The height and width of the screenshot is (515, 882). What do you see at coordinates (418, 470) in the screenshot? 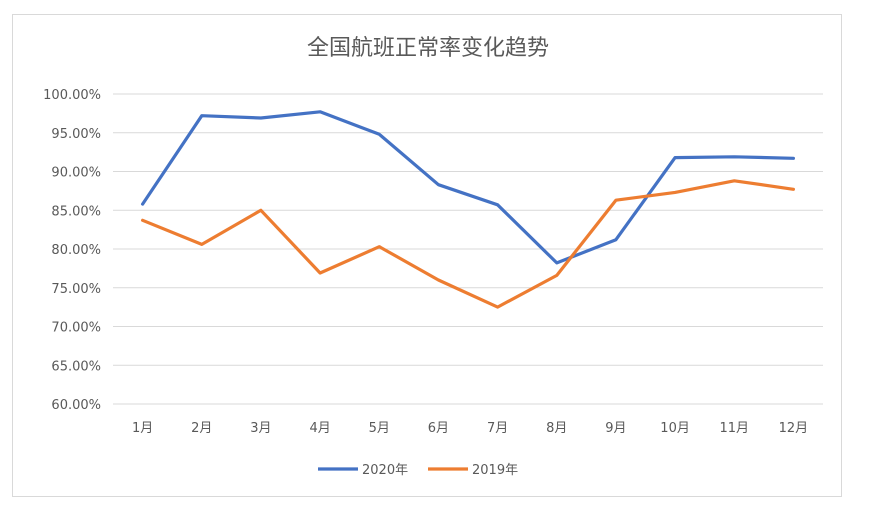
I see `legend: 2020年 2019年` at bounding box center [418, 470].